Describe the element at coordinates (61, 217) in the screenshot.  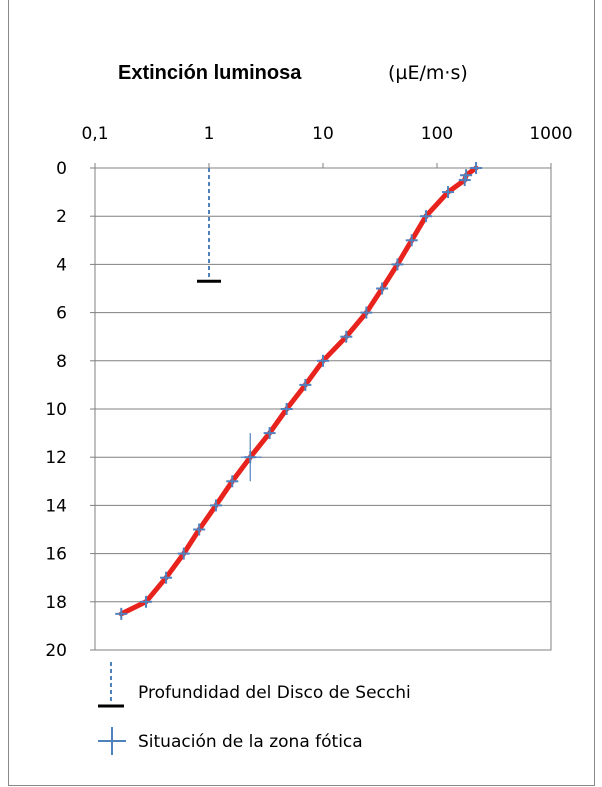
I see `y-tick-label: 2` at that location.